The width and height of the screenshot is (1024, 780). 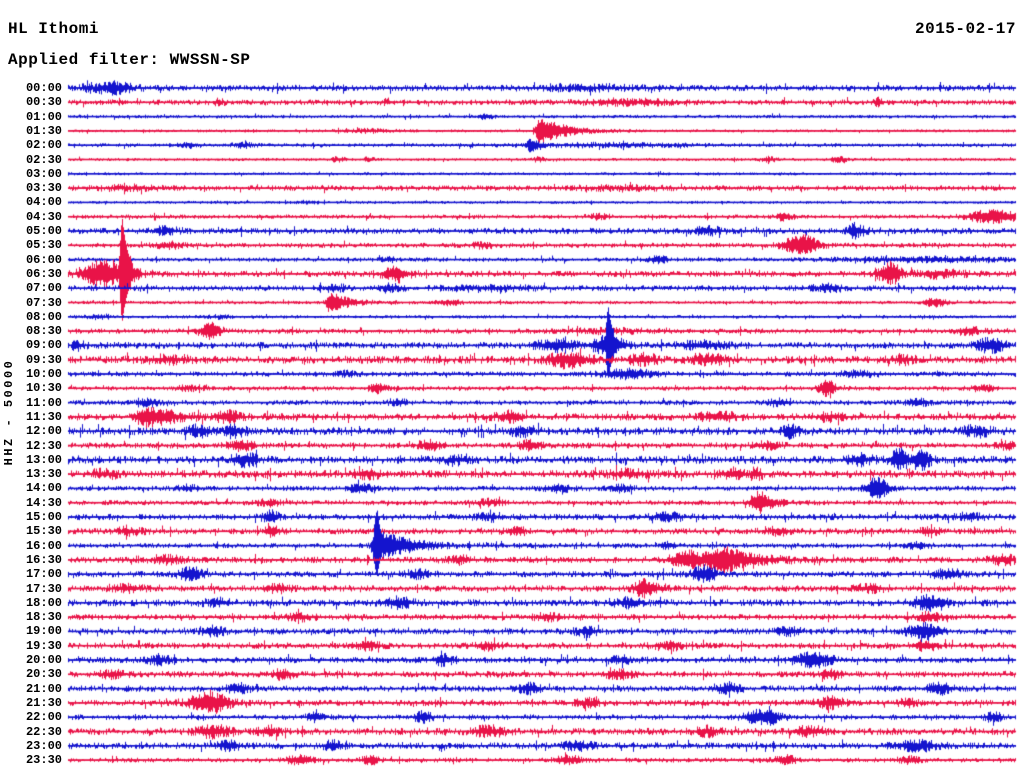 I want to click on time-label: 13:30, so click(x=43, y=474).